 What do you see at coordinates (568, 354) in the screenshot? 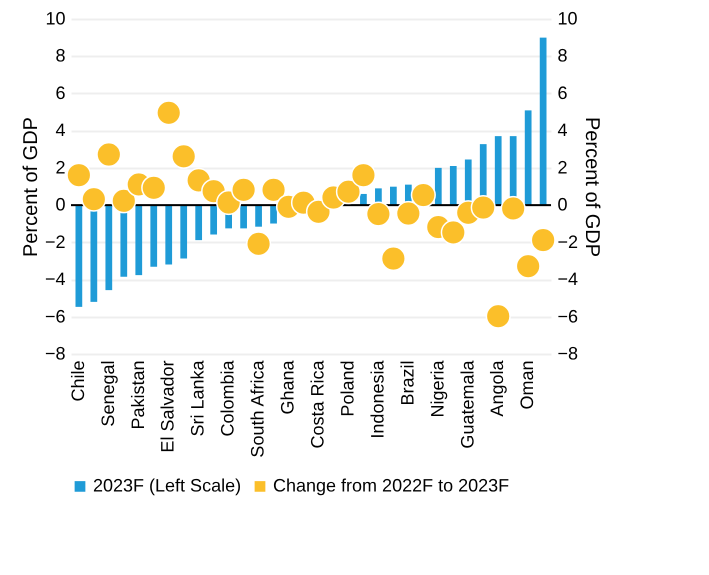
I see `y2-tick-label: −8` at bounding box center [568, 354].